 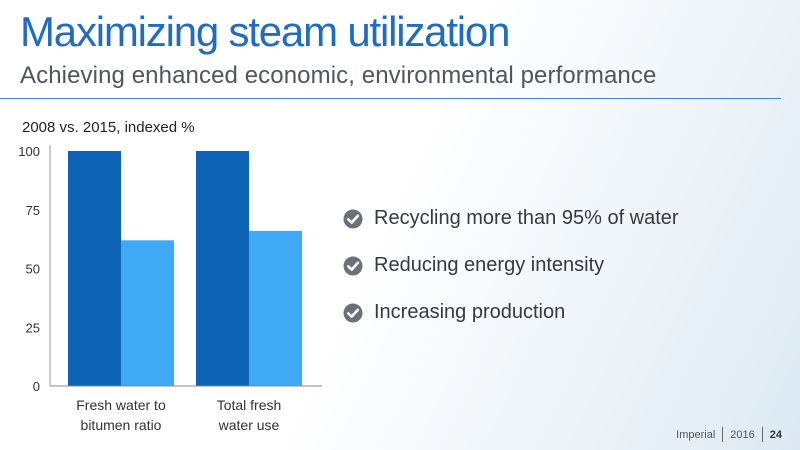 I want to click on footer-brand: Imperial, so click(x=696, y=434).